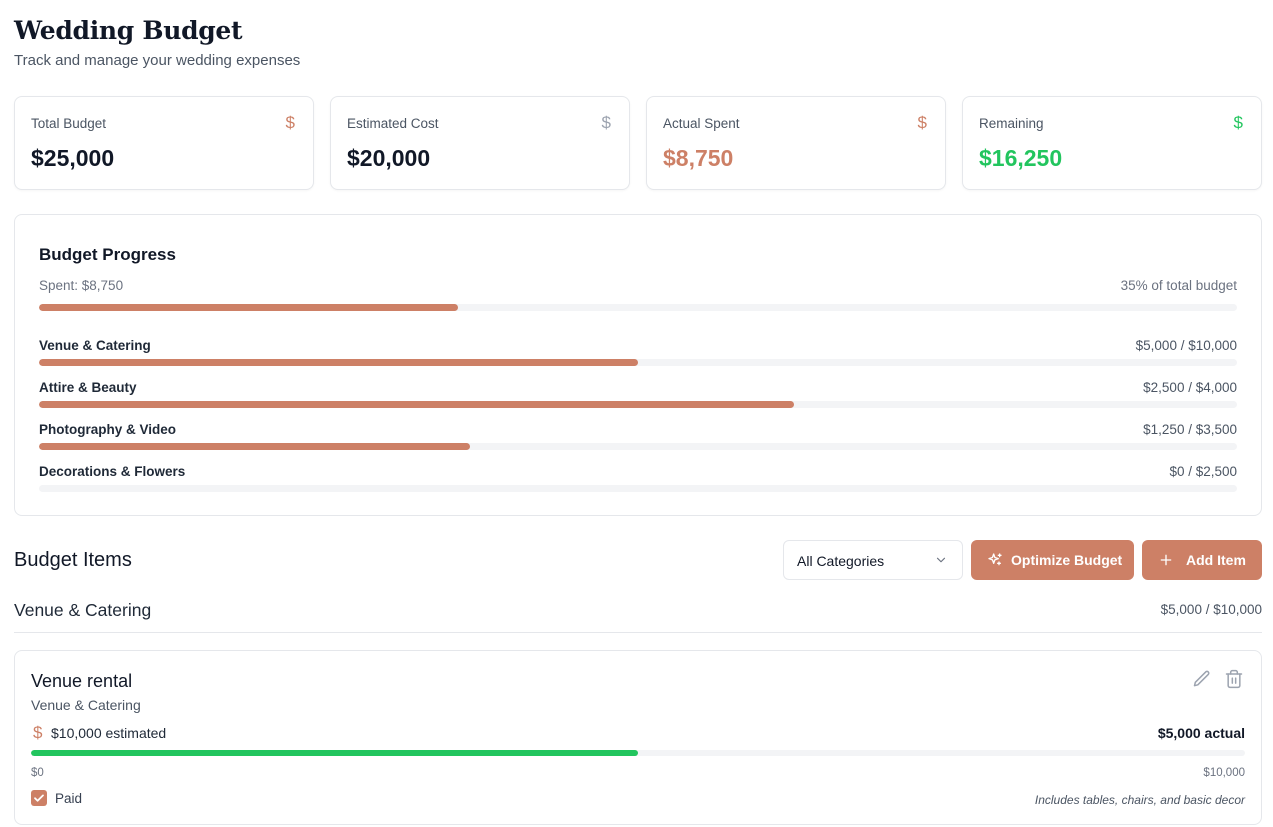  What do you see at coordinates (1190, 429) in the screenshot?
I see `category-amount: $1,250 / $3,500` at bounding box center [1190, 429].